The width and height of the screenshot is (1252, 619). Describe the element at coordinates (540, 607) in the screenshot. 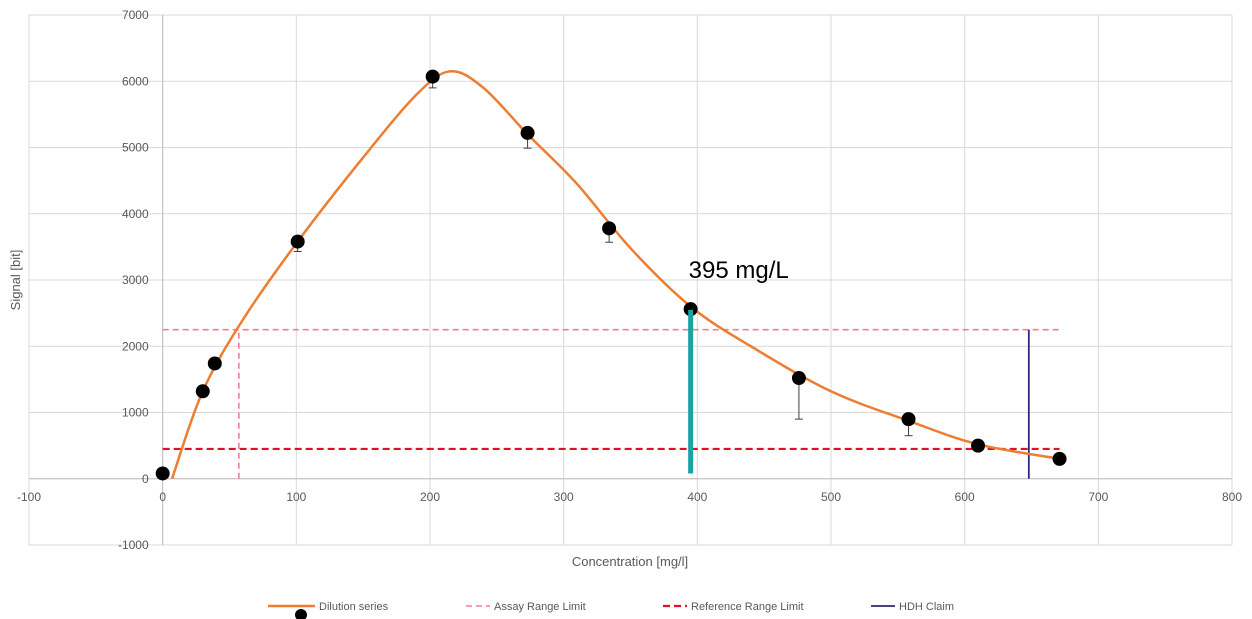

I see `legend-label: Assay Range Limit` at that location.